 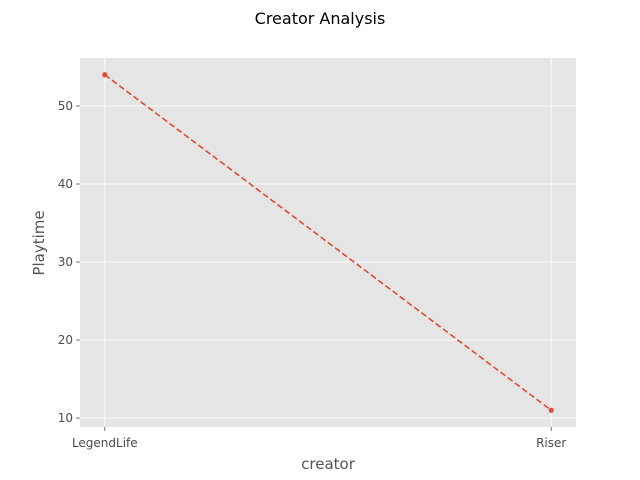 What do you see at coordinates (65, 340) in the screenshot?
I see `y-tick-label: 20` at bounding box center [65, 340].